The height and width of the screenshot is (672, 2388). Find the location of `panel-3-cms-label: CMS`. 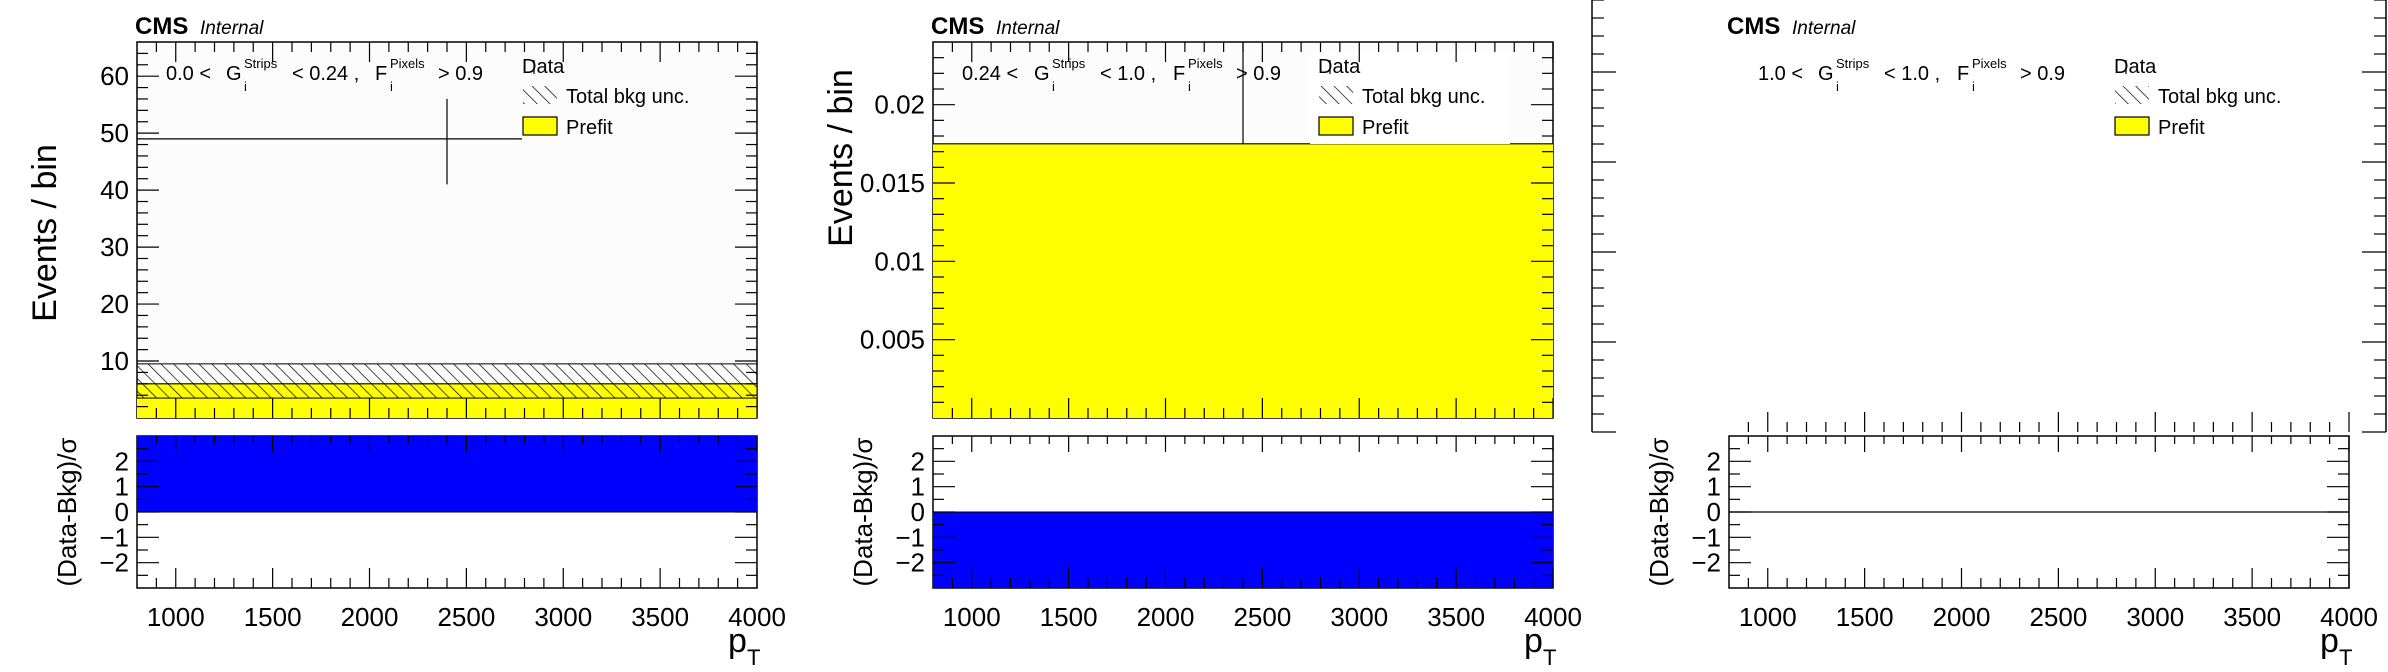

panel-3-cms-label: CMS is located at coordinates (1753, 26).